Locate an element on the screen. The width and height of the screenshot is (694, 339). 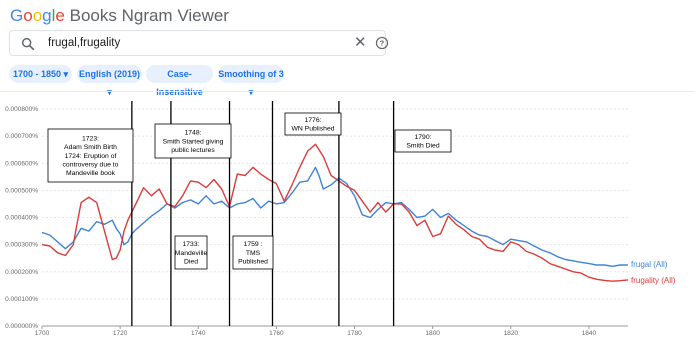
annotation-text: 1733: is located at coordinates (190, 244).